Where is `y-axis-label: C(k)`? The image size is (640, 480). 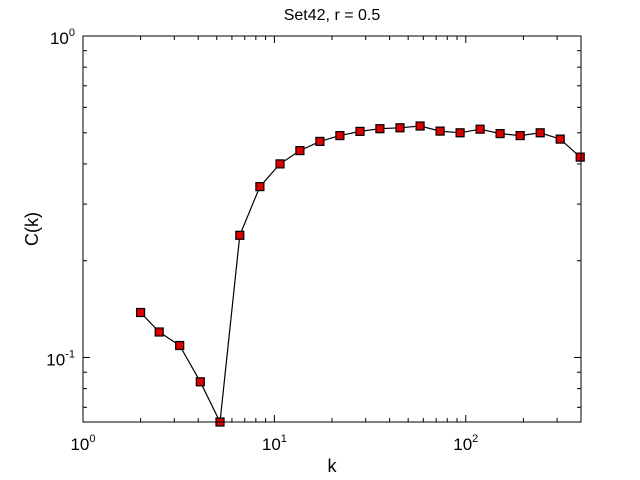 y-axis-label: C(k) is located at coordinates (32, 229).